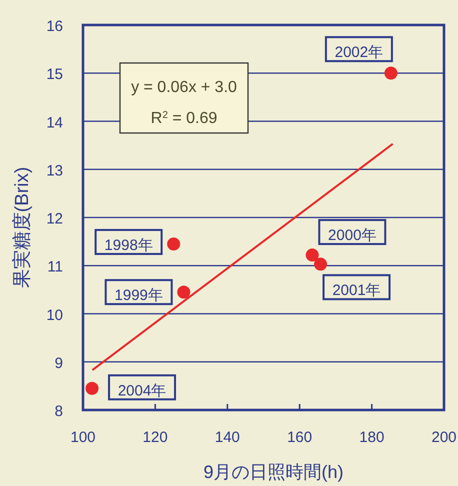 The width and height of the screenshot is (458, 486). What do you see at coordinates (55, 267) in the screenshot?
I see `y-tick-label: 11` at bounding box center [55, 267].